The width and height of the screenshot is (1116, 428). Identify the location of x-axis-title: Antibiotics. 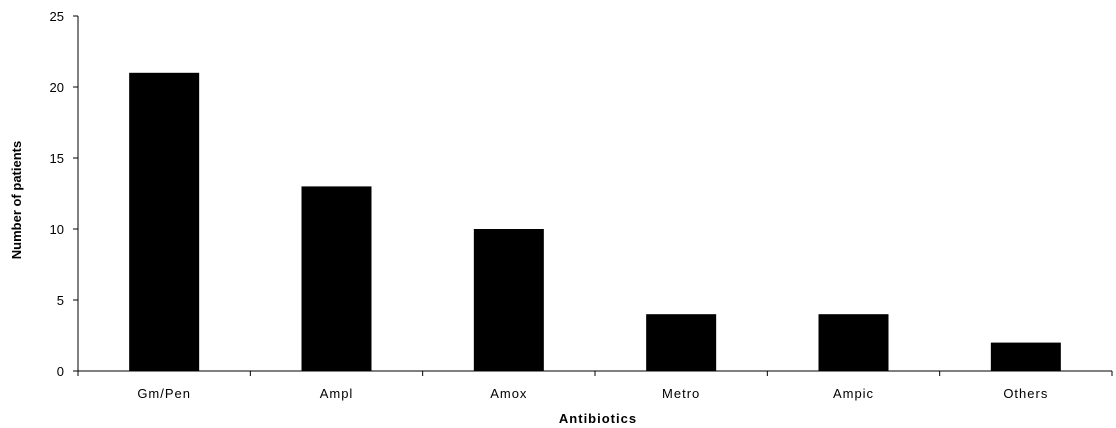
(598, 418).